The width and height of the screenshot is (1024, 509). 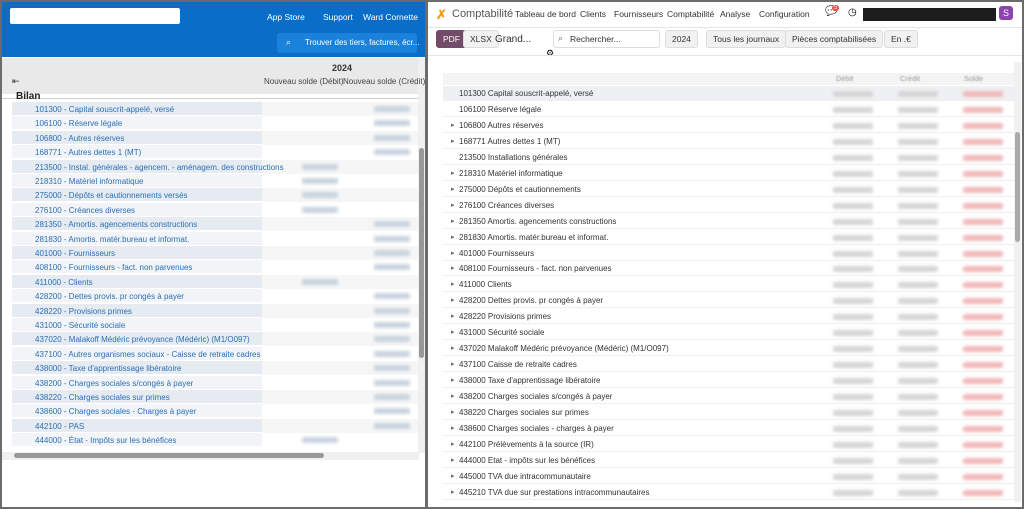 I want to click on filter-button: Pièces comptabilisées, so click(x=834, y=39).